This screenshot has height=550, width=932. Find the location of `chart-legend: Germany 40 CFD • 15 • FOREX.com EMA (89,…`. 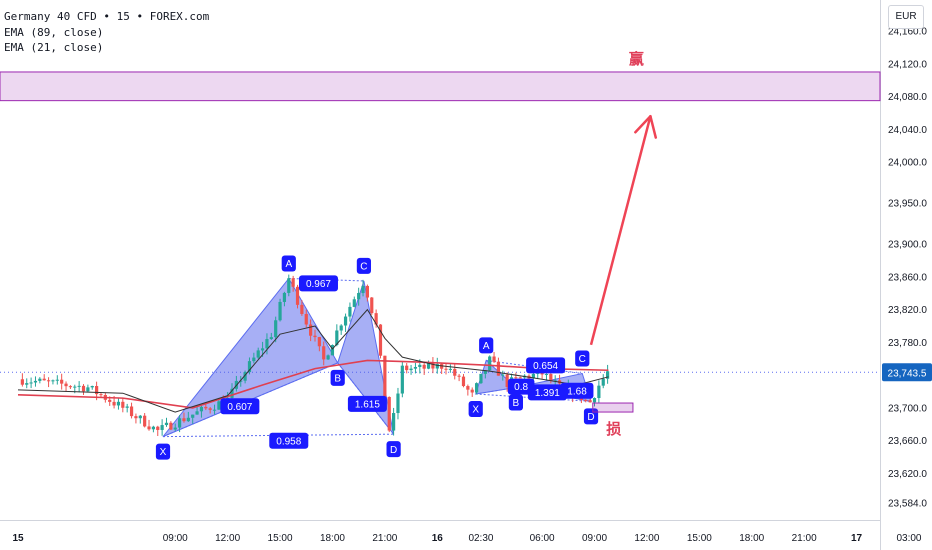

chart-legend: Germany 40 CFD • 15 • FOREX.com EMA (89,… is located at coordinates (106, 32).